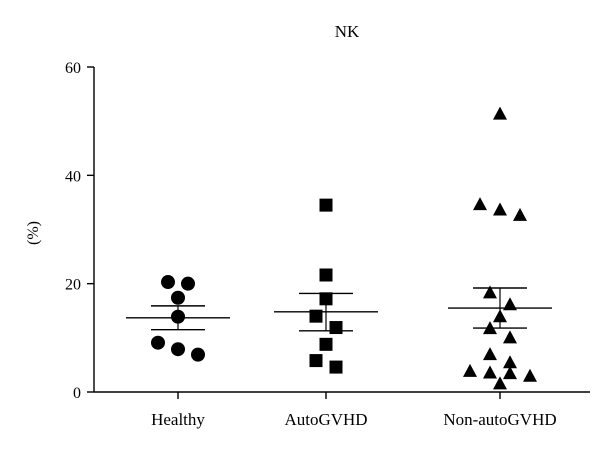  Describe the element at coordinates (325, 419) in the screenshot. I see `x-category-label: AutoGVHD` at that location.